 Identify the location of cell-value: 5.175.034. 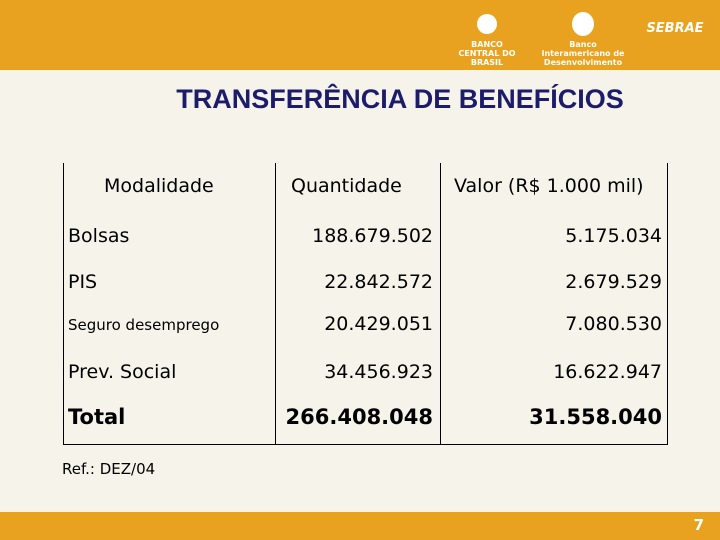
(613, 236).